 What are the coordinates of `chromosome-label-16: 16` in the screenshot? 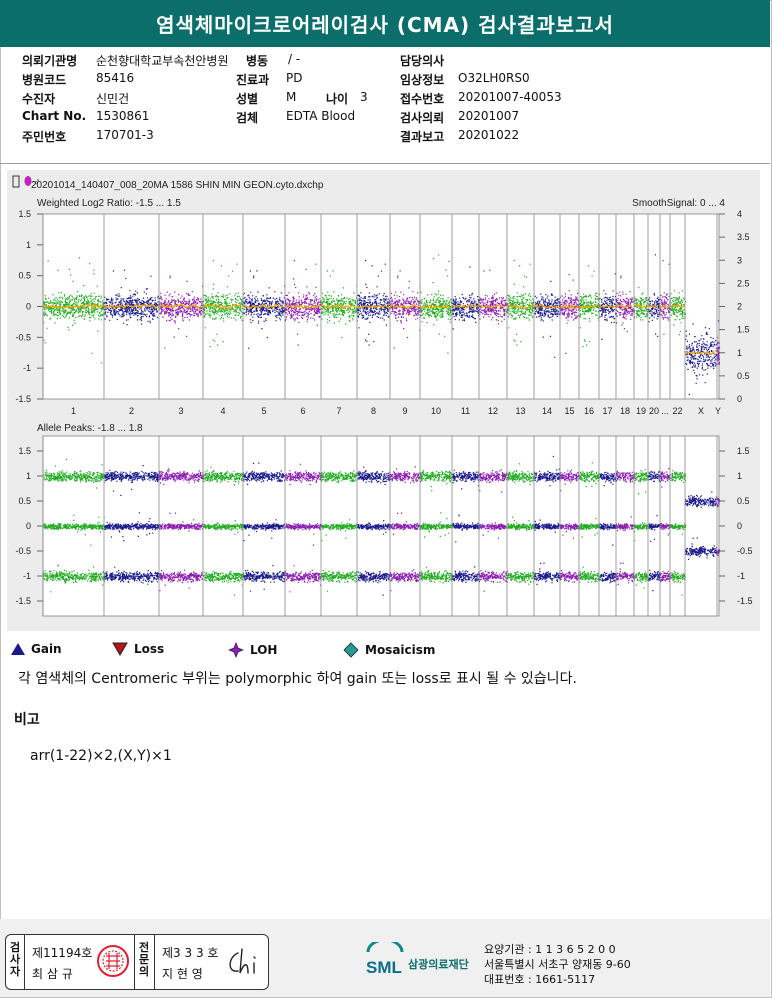 It's located at (589, 411).